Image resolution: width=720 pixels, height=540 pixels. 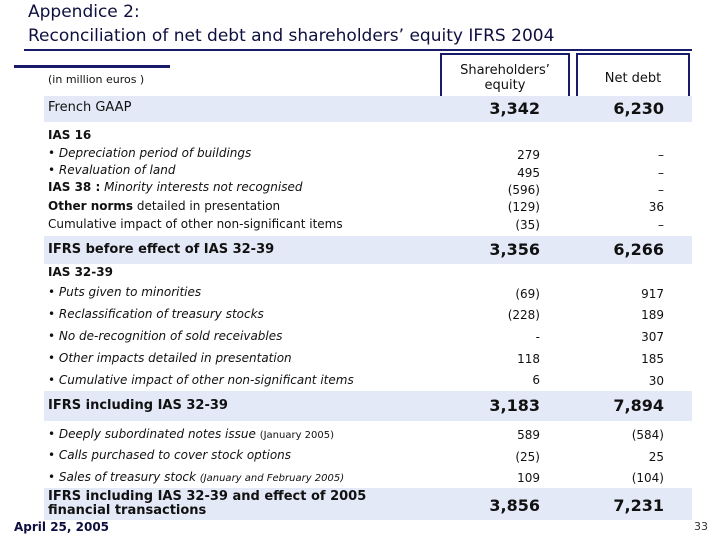 What do you see at coordinates (124, 477) in the screenshot?
I see `transaction-sales-label: • Sales of treasury stock` at bounding box center [124, 477].